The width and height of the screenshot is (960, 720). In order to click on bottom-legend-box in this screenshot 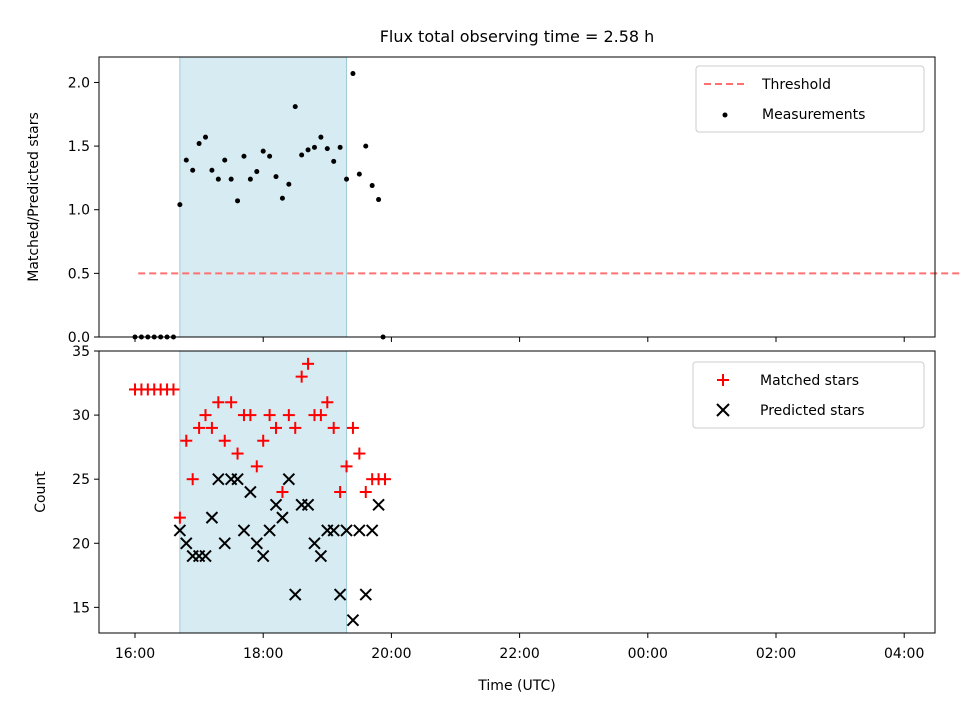, I will do `click(808, 395)`.